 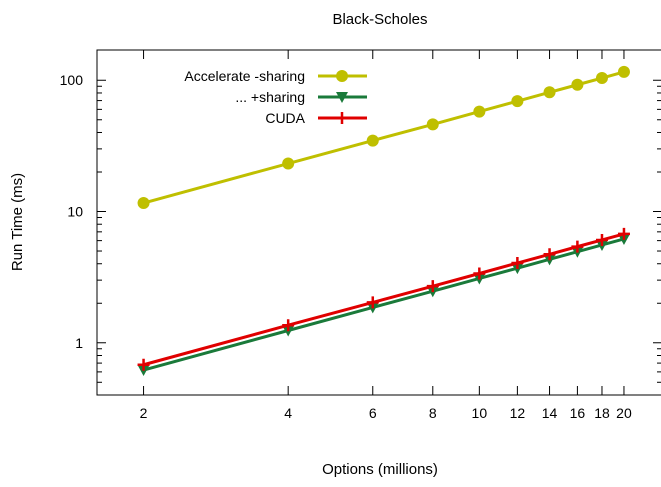 What do you see at coordinates (379, 19) in the screenshot?
I see `chart-title: Black-Scholes` at bounding box center [379, 19].